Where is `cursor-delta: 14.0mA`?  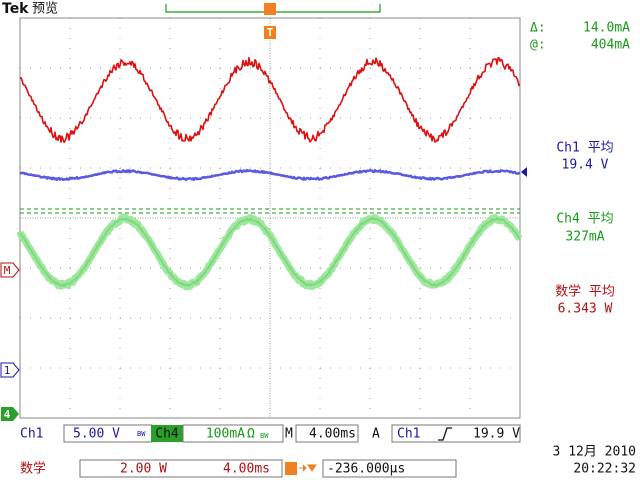
cursor-delta: 14.0mA is located at coordinates (606, 28).